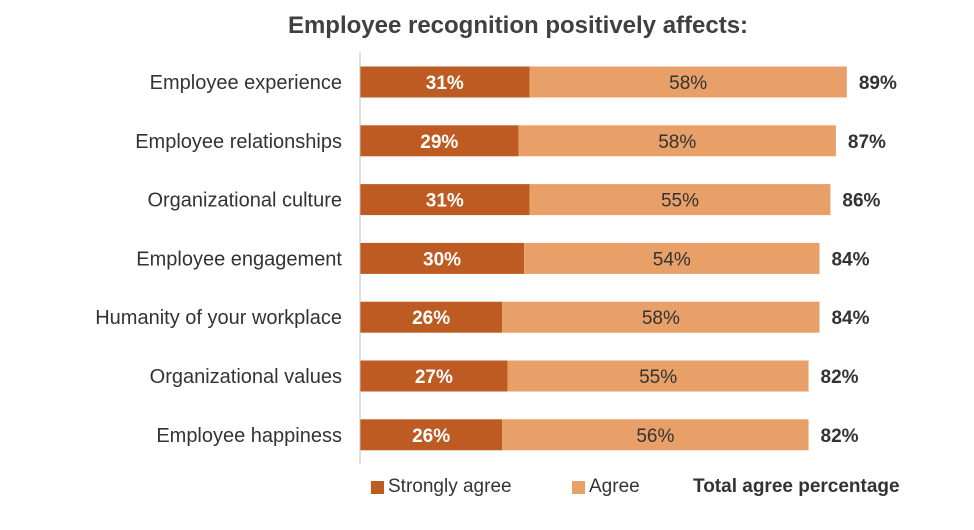 This screenshot has width=974, height=530. I want to click on category-label: Employee happiness, so click(249, 436).